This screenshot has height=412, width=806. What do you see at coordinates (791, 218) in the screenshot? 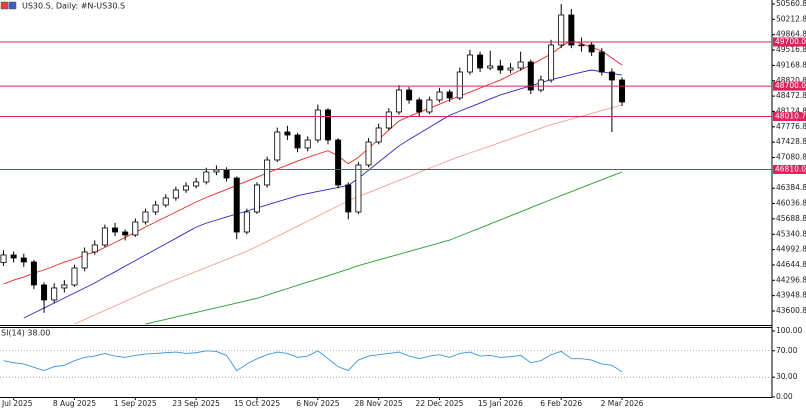
I see `y-tick-label: 45688.8` at bounding box center [791, 218].